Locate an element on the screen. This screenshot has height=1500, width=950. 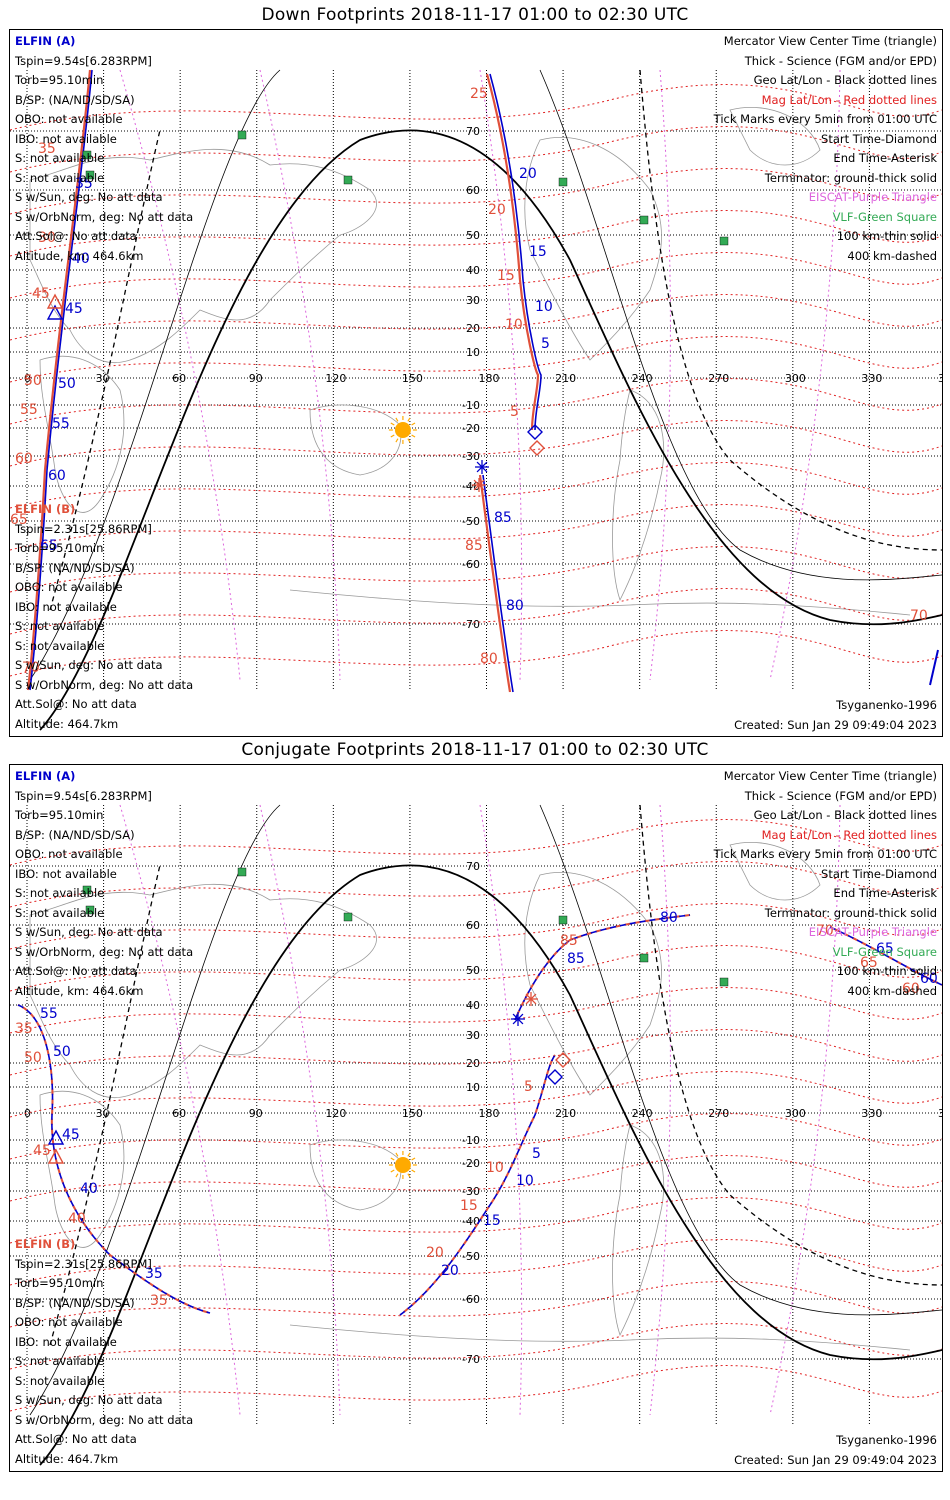
legend-center-time: Mercator View Center Time (triangle) is located at coordinates (830, 776).